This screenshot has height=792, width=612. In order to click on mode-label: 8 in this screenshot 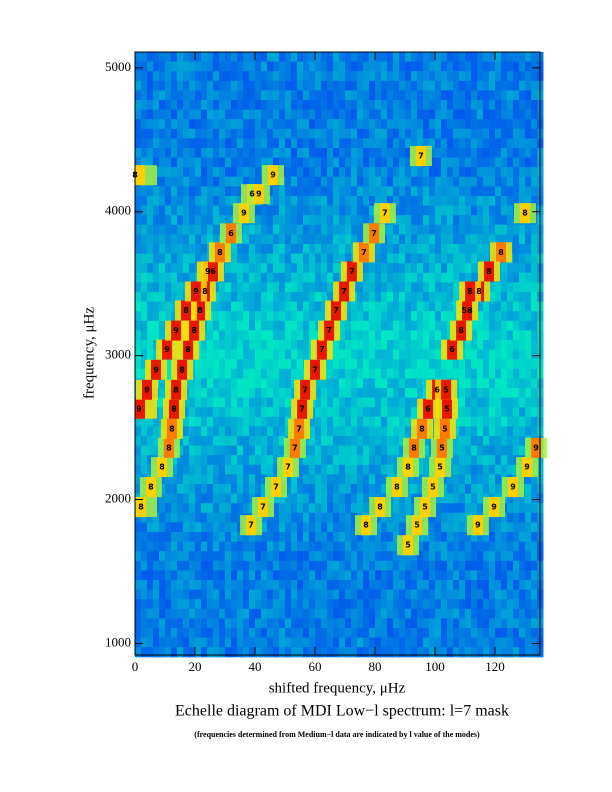, I will do `click(194, 330)`.